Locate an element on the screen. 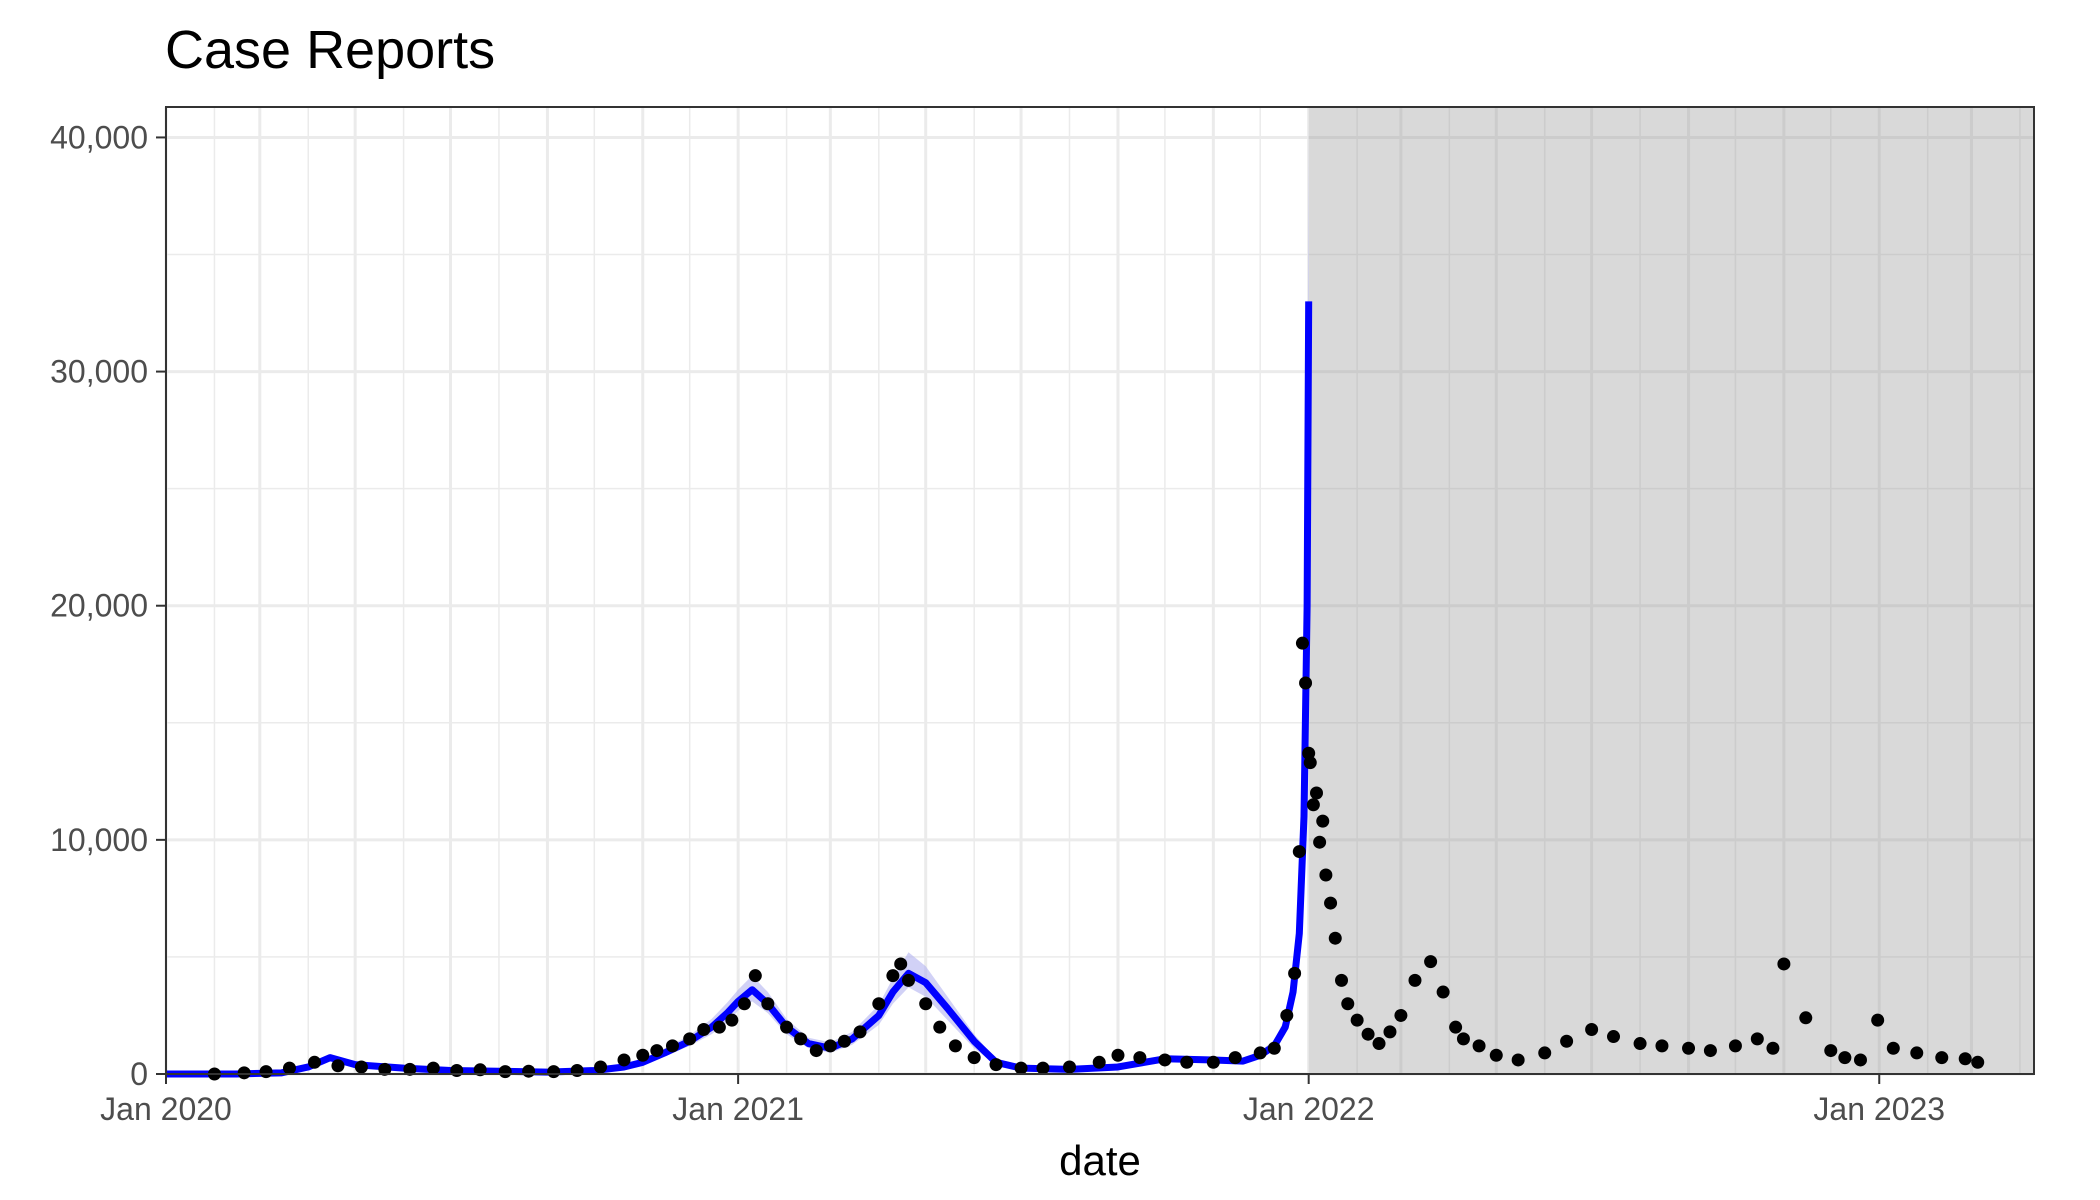  x-tick-label: Jan 2021 is located at coordinates (738, 1109).